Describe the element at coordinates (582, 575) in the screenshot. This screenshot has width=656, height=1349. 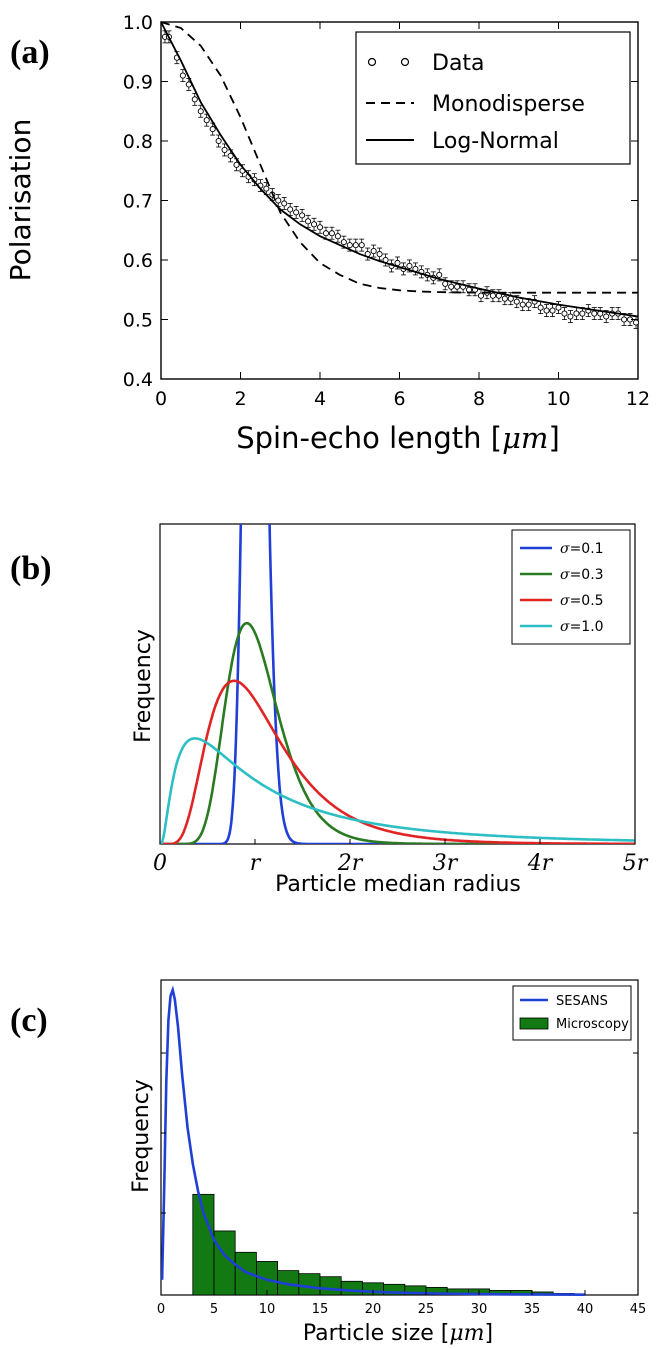
I see `legend-b-label: σ=0.3` at that location.